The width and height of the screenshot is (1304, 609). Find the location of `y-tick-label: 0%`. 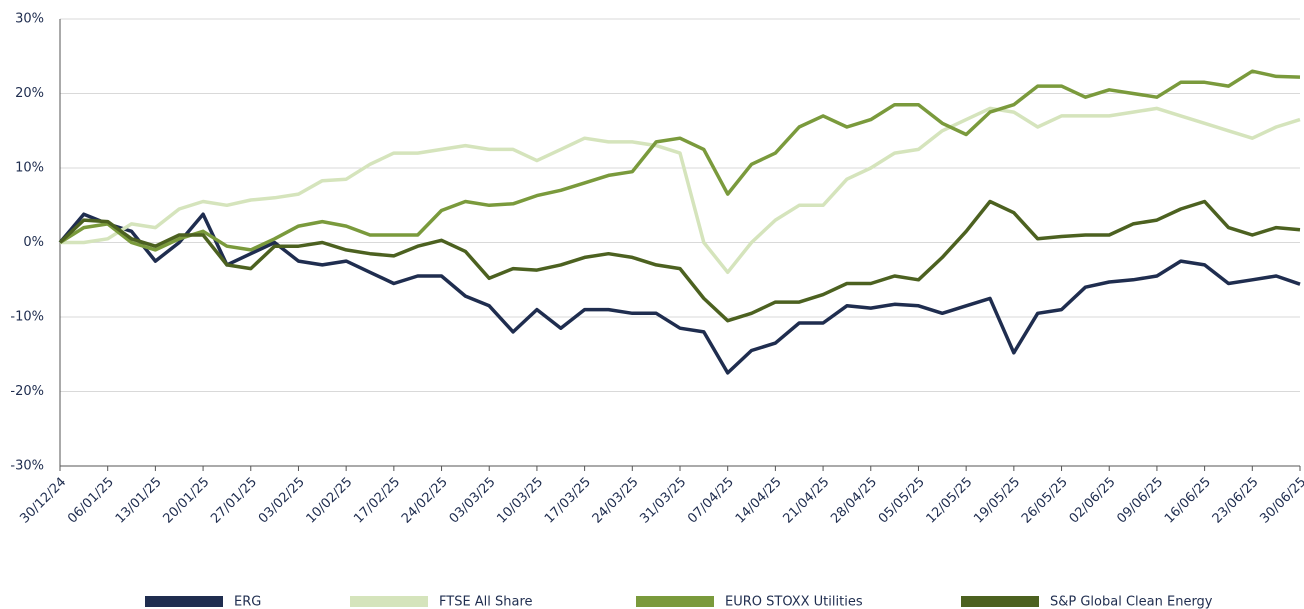

y-tick-label: 0% is located at coordinates (33, 242).